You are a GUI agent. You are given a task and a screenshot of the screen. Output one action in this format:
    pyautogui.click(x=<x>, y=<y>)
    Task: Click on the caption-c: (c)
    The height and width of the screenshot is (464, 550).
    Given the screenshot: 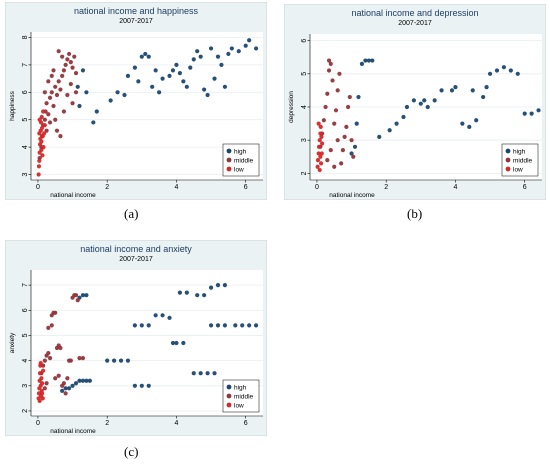 What is the action you would take?
    pyautogui.click(x=131, y=451)
    